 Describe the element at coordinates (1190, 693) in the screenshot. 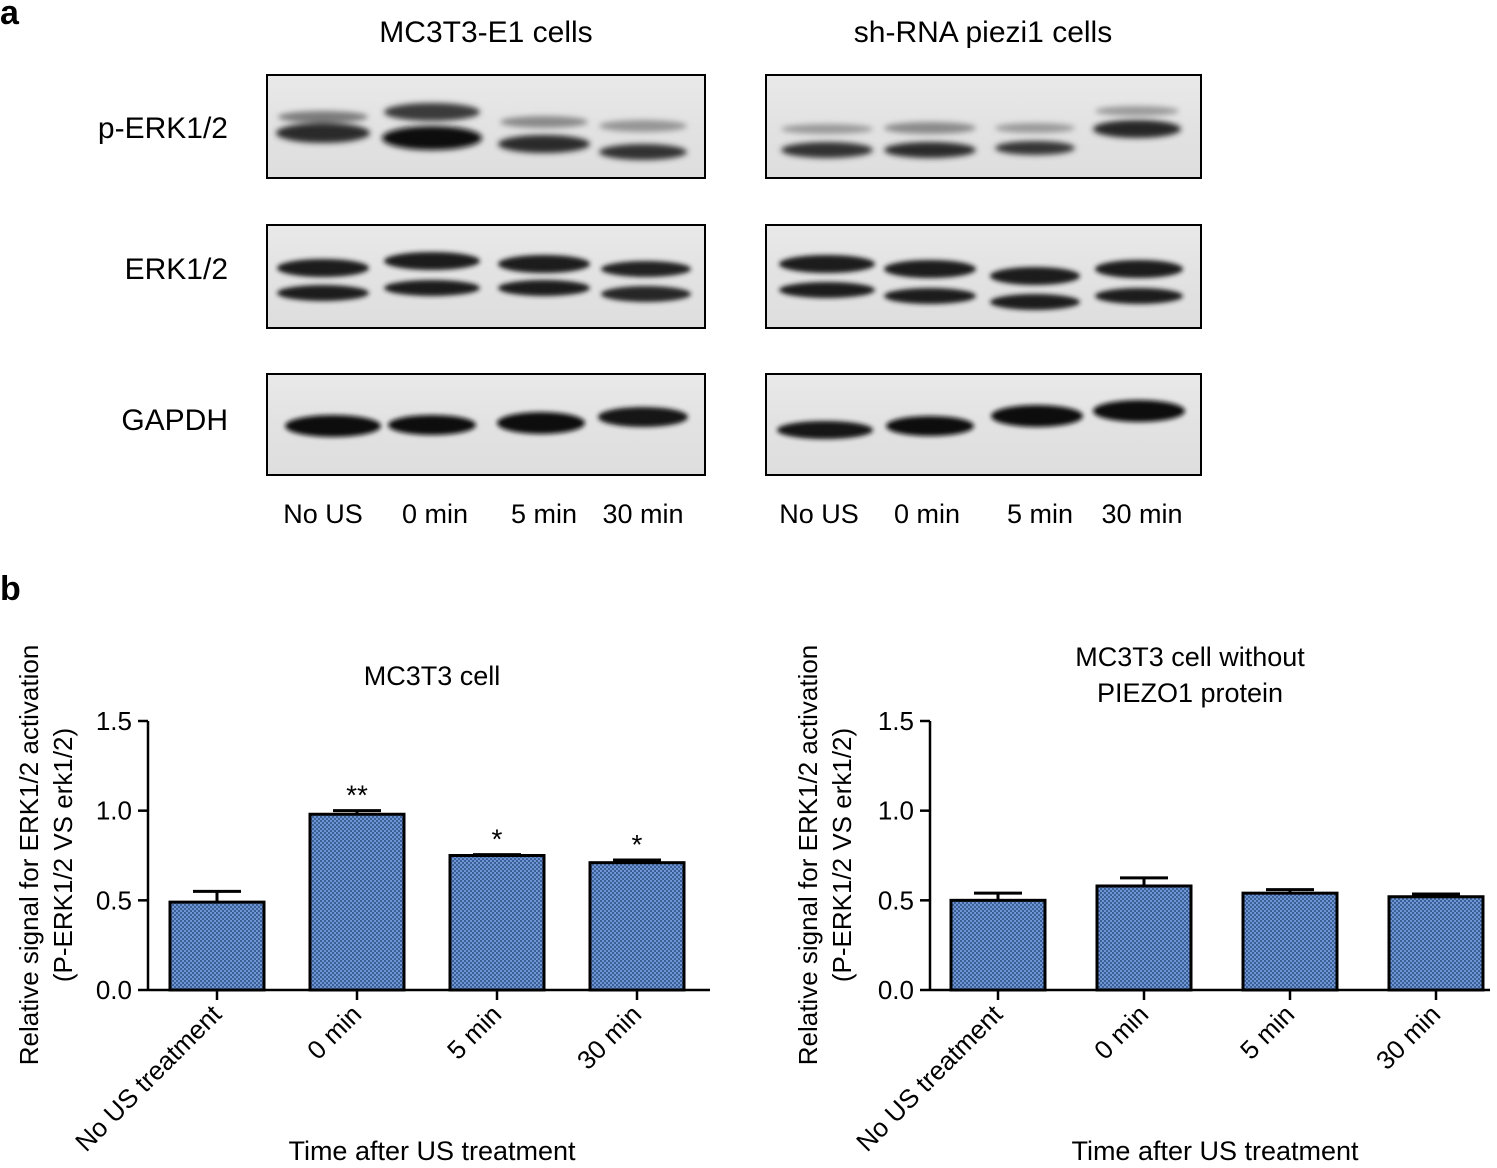

I see `chart-title: PIEZO1 protein` at that location.